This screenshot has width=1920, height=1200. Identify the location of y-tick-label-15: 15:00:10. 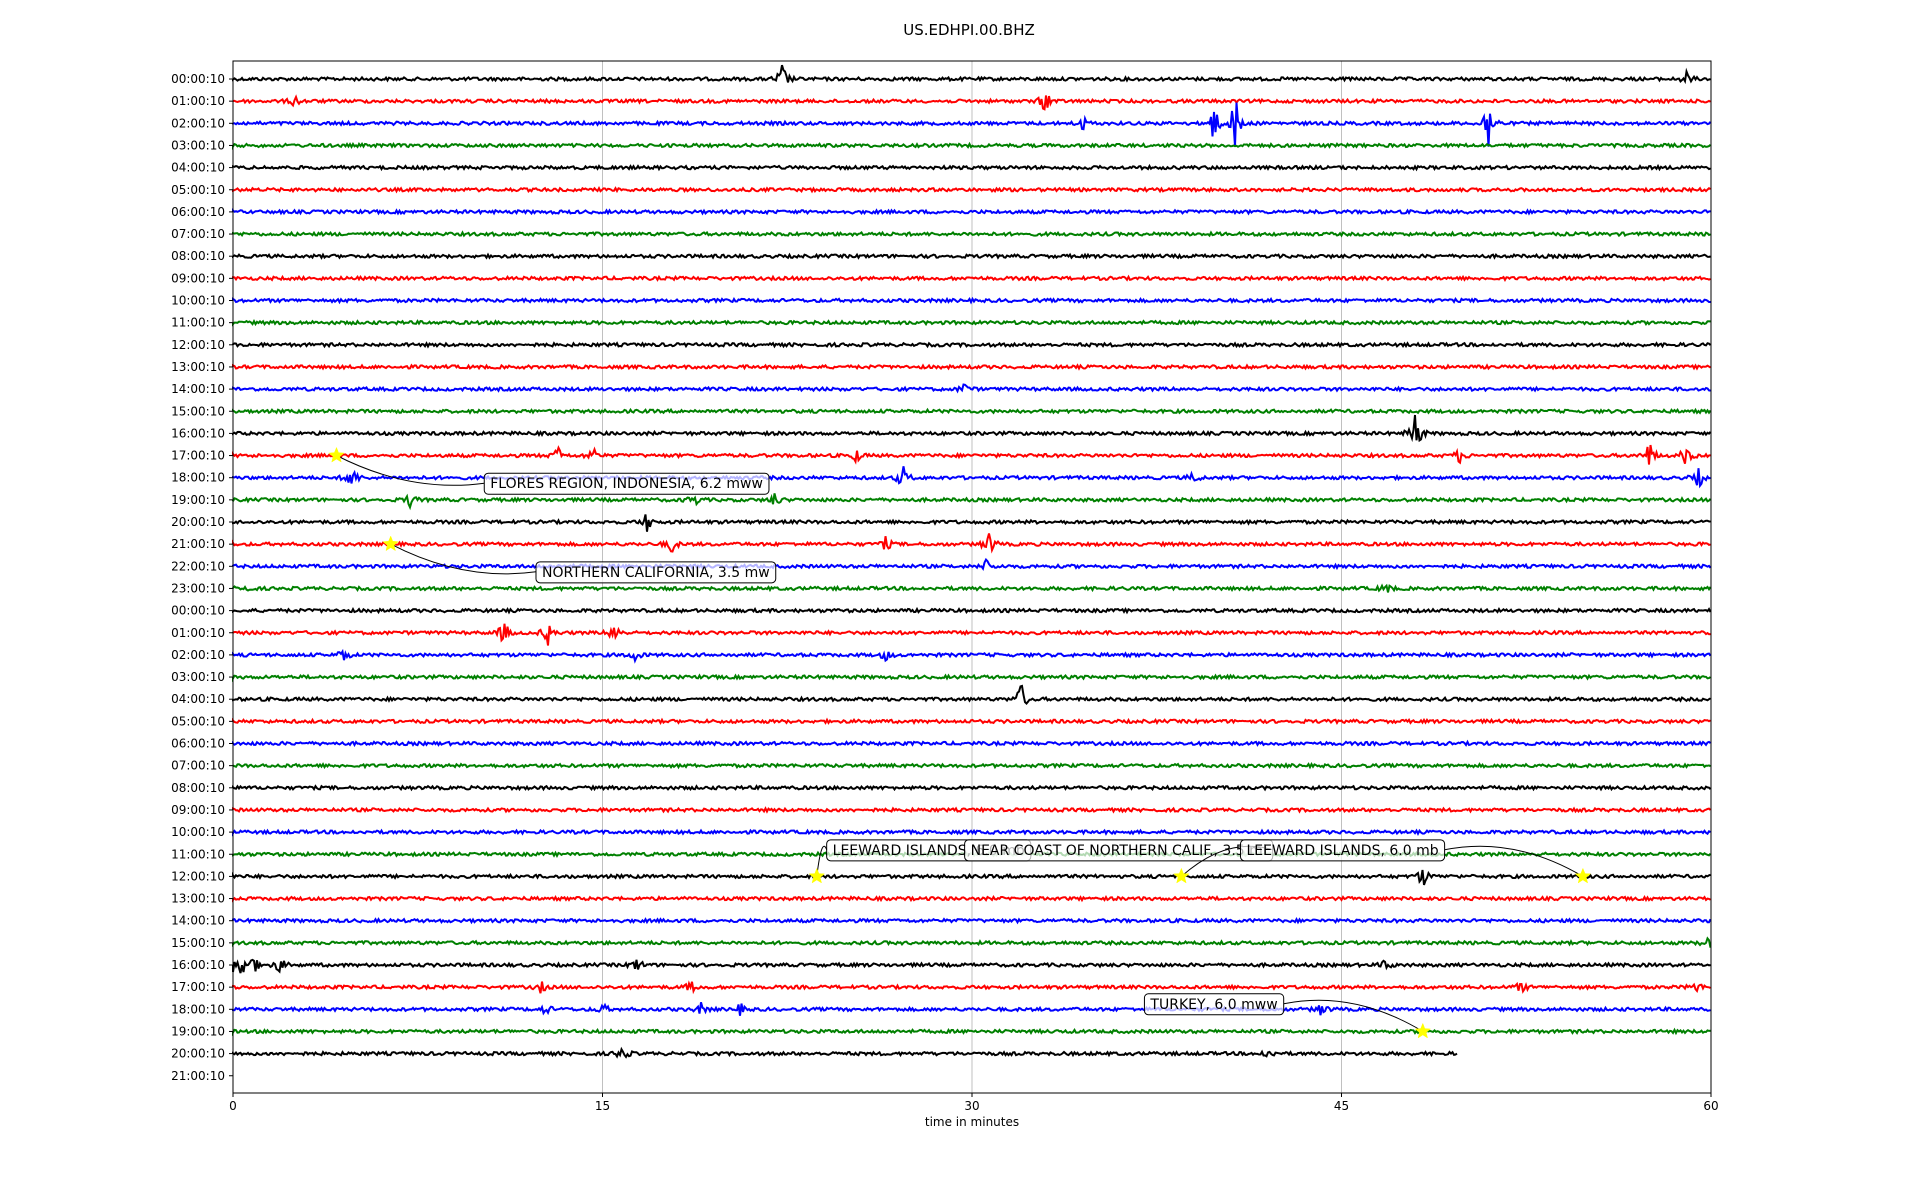
(198, 411).